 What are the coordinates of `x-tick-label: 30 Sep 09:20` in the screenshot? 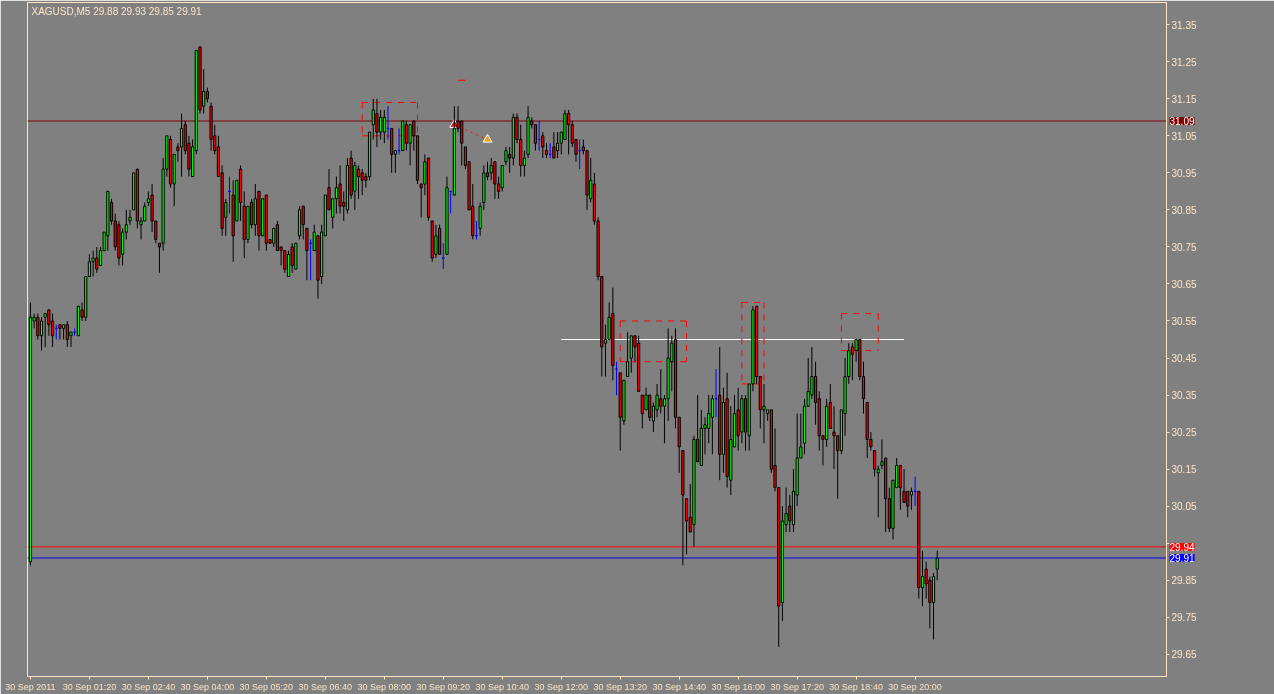 It's located at (443, 686).